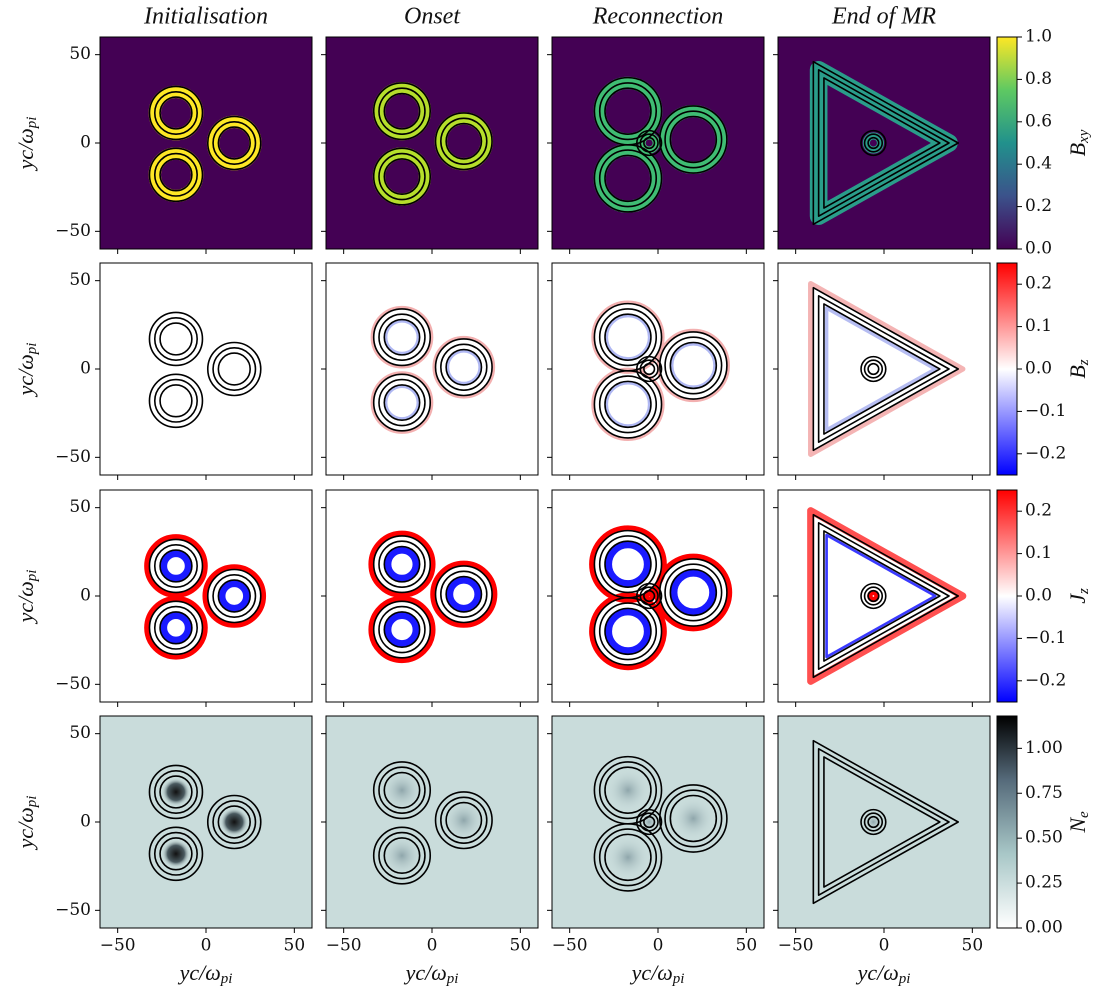  What do you see at coordinates (1044, 838) in the screenshot?
I see `colorbar-tick-label: 0.50` at bounding box center [1044, 838].